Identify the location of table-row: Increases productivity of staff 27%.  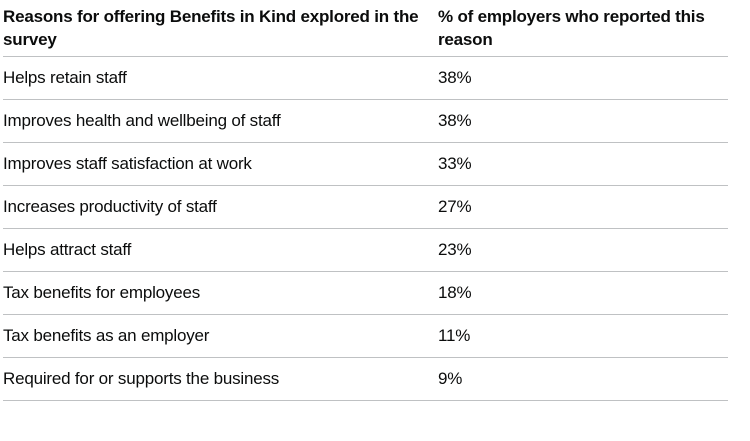
(365, 207).